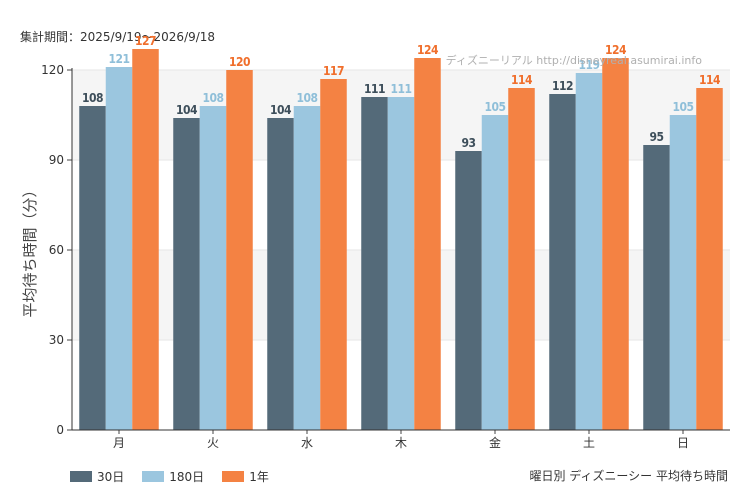 This screenshot has height=500, width=750. I want to click on data-label: 112, so click(562, 86).